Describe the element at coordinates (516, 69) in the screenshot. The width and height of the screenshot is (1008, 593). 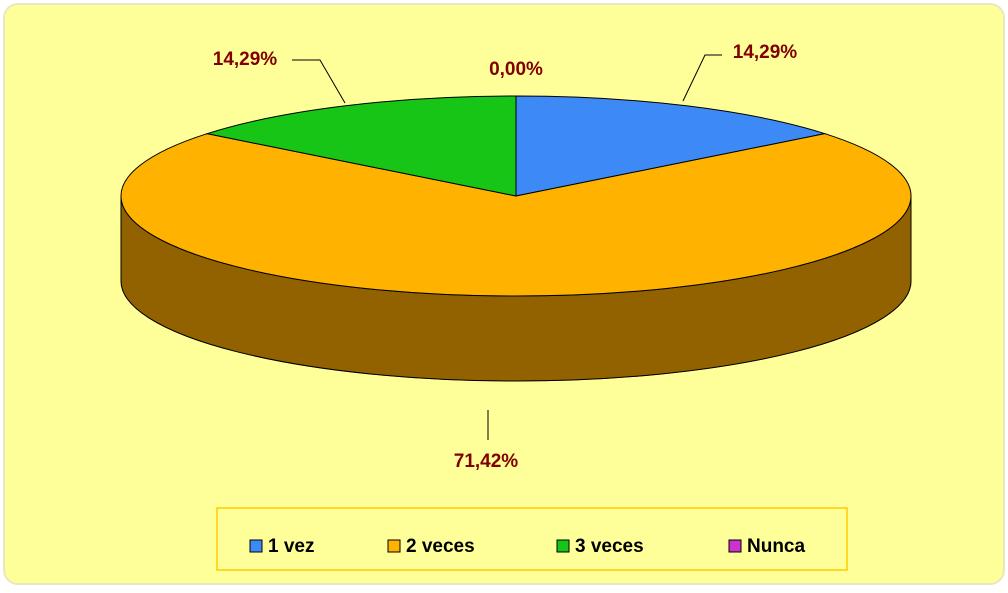
I see `data-label: 0,00%` at that location.